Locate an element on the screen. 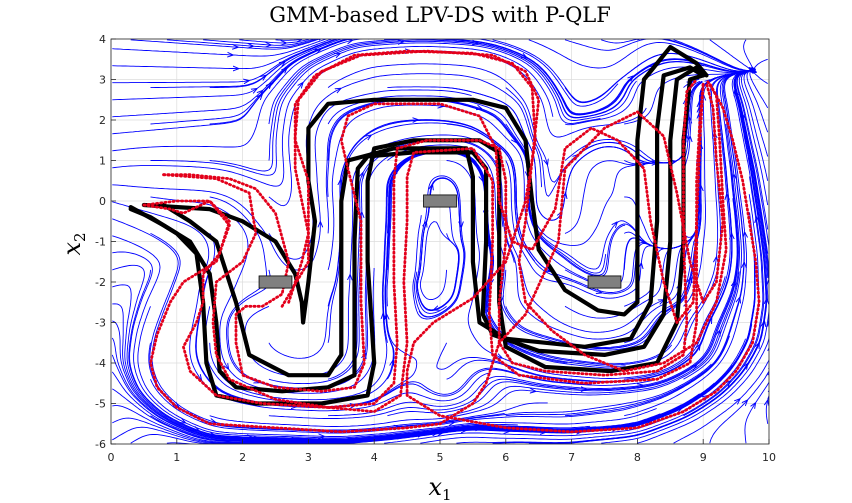 The width and height of the screenshot is (852, 503). y-tick-label: -5 is located at coordinates (100, 404).